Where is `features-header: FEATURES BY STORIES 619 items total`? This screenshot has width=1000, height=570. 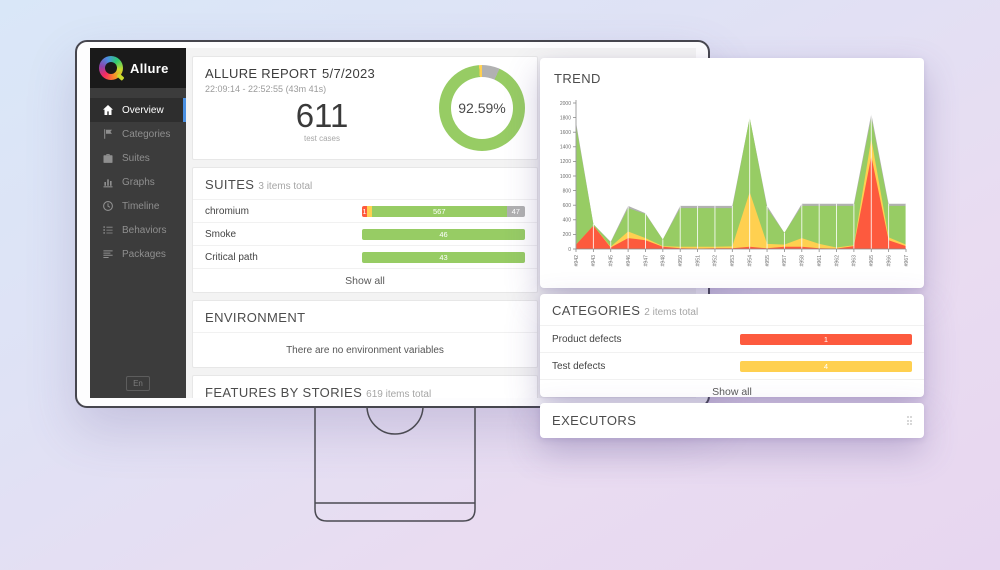
features-header: FEATURES BY STORIES 619 items total is located at coordinates (365, 387).